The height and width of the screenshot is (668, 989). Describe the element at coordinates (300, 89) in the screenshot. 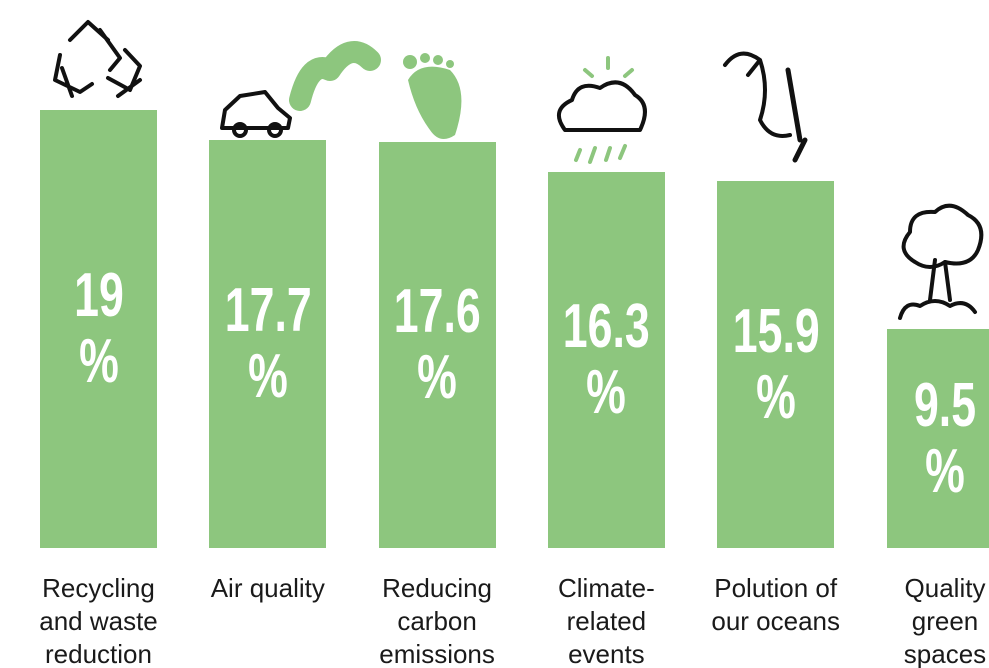

I see `car-icon` at that location.